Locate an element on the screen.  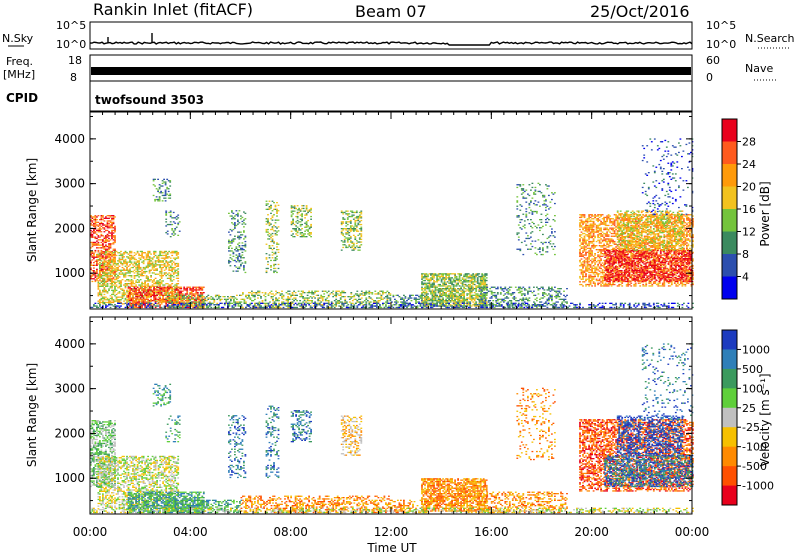
freq-tick-high: 18 is located at coordinates (75, 60).